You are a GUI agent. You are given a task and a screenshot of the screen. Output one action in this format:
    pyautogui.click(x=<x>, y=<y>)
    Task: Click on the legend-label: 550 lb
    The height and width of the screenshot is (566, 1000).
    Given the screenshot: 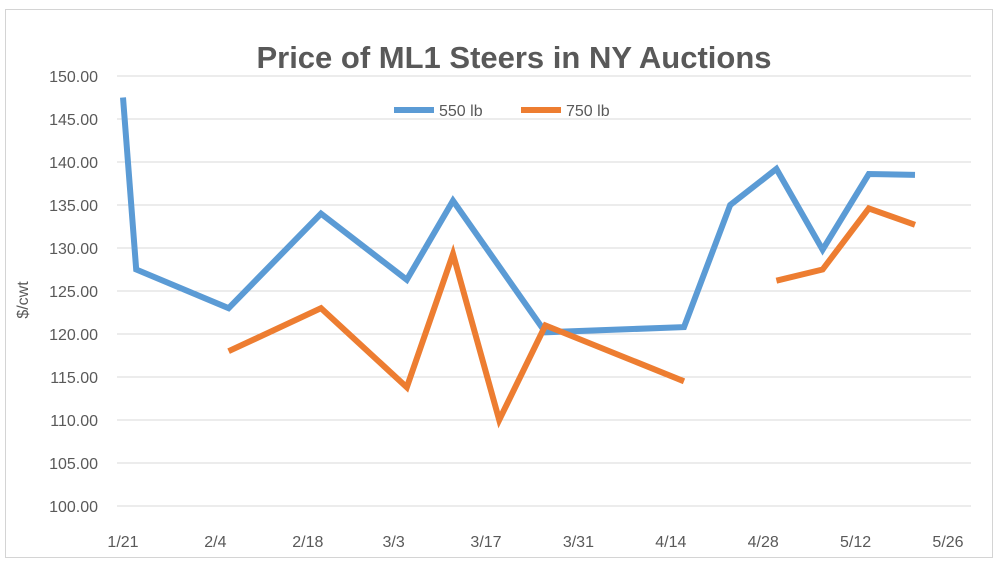 What is the action you would take?
    pyautogui.click(x=461, y=111)
    